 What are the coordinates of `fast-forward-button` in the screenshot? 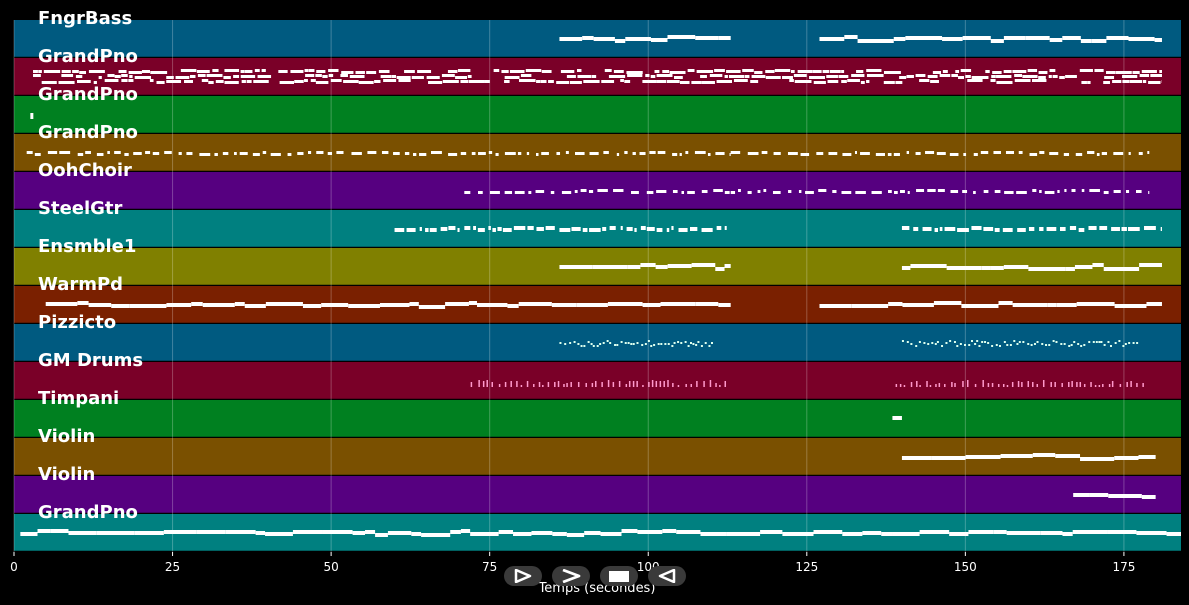 It's located at (571, 576).